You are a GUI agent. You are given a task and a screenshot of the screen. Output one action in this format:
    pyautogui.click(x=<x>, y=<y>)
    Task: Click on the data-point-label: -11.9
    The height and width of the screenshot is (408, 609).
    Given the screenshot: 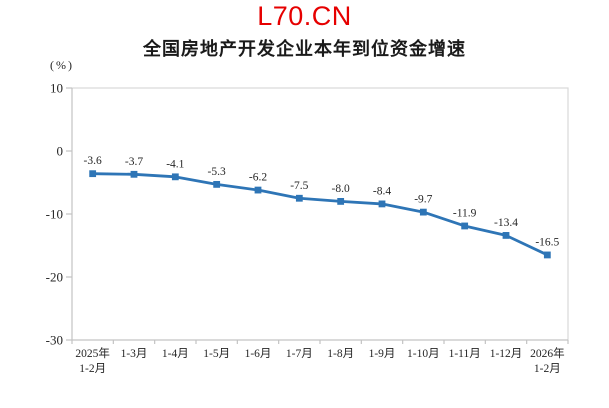 What is the action you would take?
    pyautogui.click(x=465, y=213)
    